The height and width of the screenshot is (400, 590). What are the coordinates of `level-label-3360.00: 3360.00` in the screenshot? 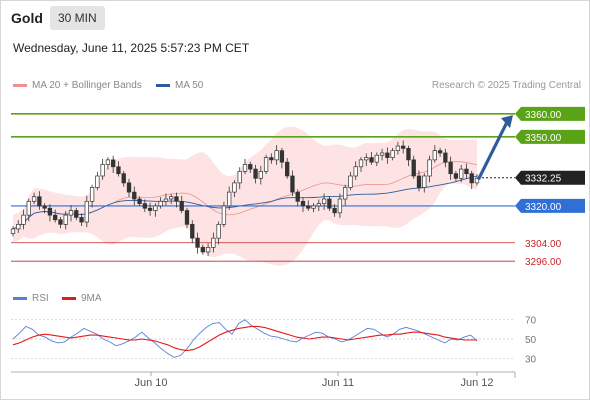 It's located at (543, 115).